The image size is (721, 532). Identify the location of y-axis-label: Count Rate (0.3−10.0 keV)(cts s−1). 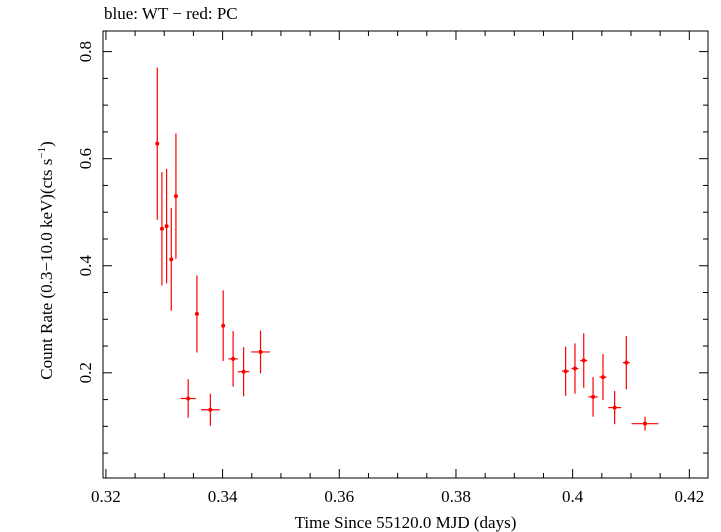
(46, 260).